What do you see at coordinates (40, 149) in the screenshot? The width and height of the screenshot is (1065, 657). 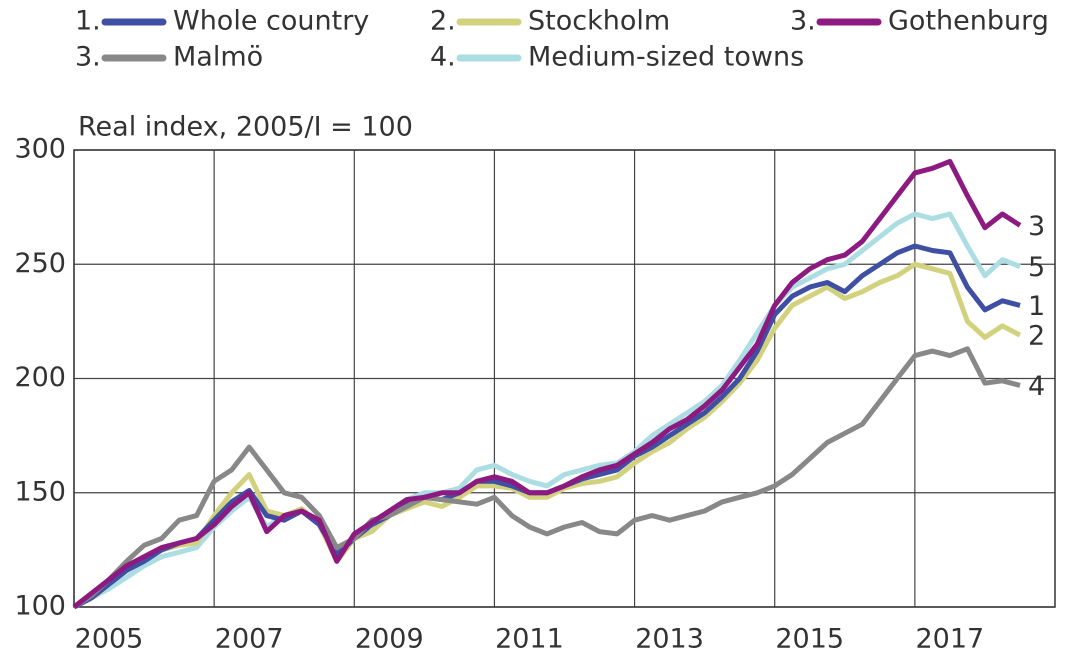 I see `y-tick-label: 300` at bounding box center [40, 149].